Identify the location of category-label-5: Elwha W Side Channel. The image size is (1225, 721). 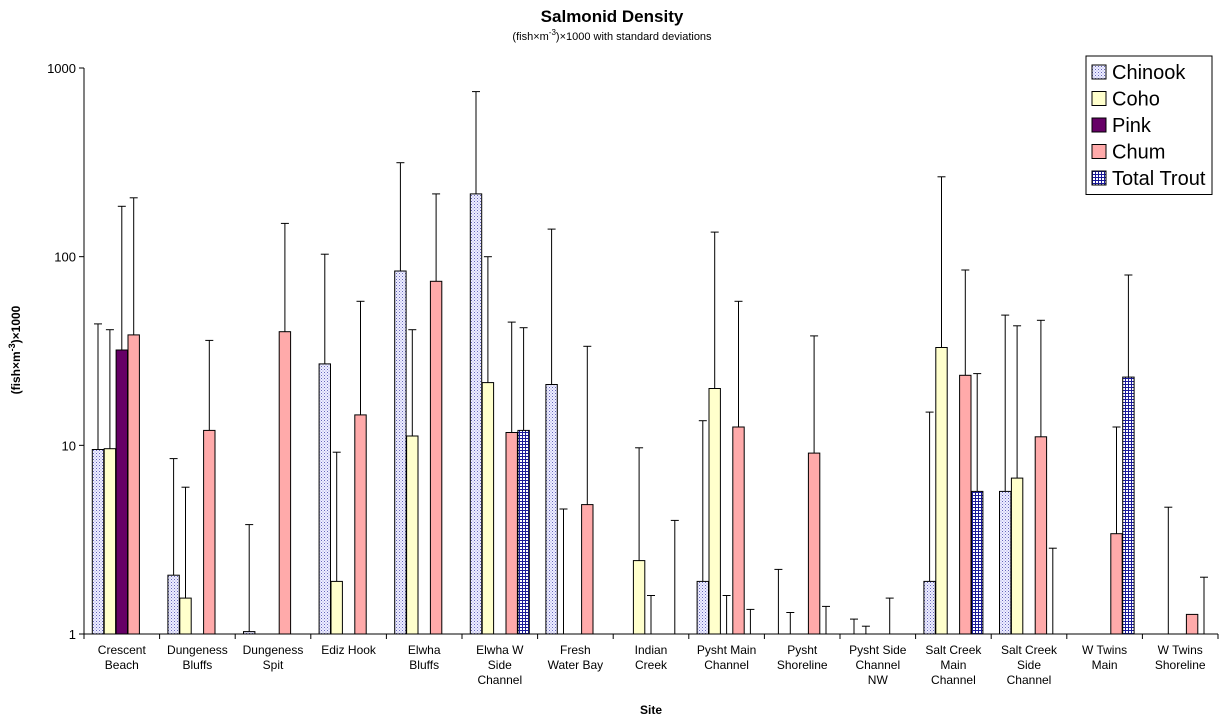
(500, 665).